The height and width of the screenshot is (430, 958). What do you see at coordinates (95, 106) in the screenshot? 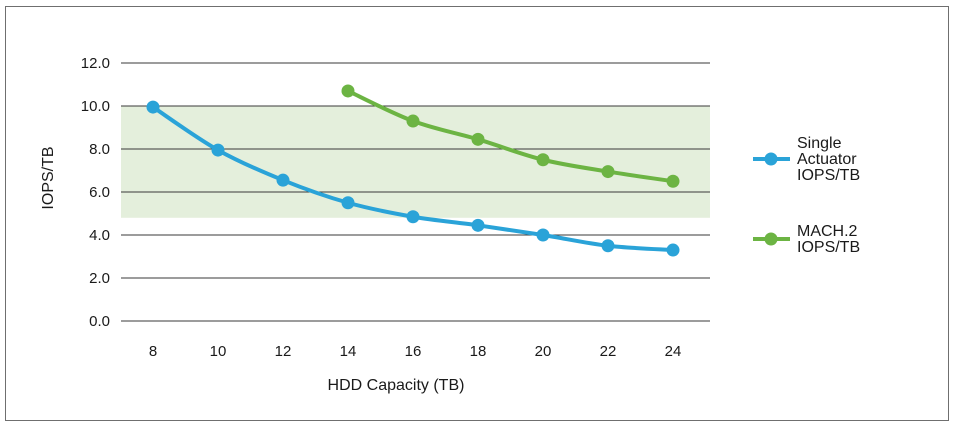
I see `y-tick-label: 10.0` at bounding box center [95, 106].